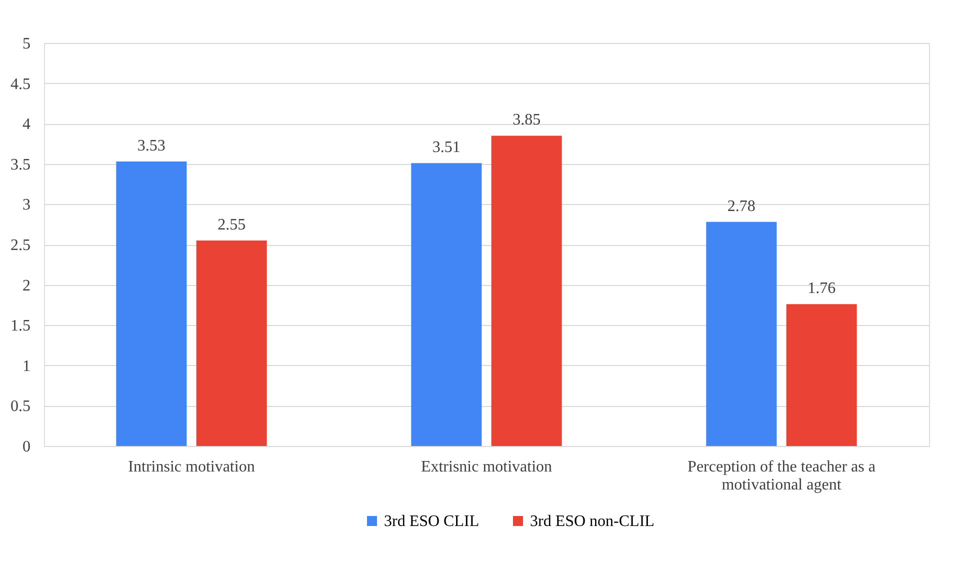  What do you see at coordinates (26, 44) in the screenshot?
I see `y-tick-label: 5` at bounding box center [26, 44].